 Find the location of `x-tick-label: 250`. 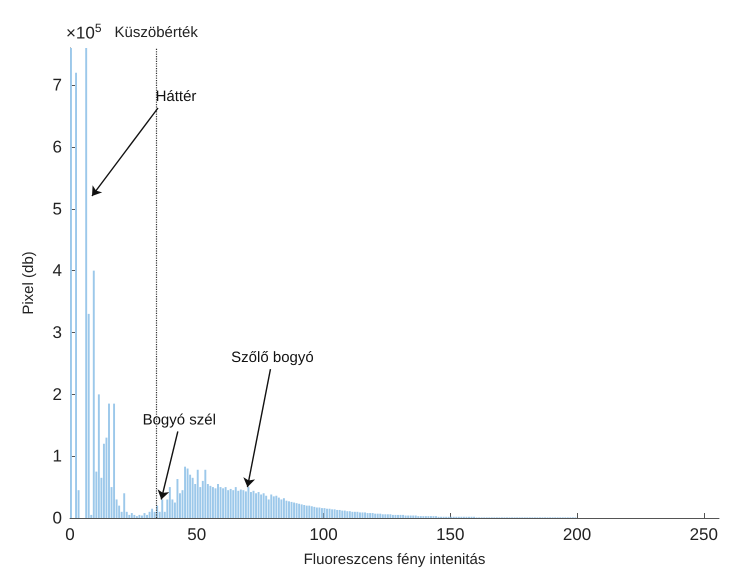

x-tick-label: 250 is located at coordinates (704, 534).